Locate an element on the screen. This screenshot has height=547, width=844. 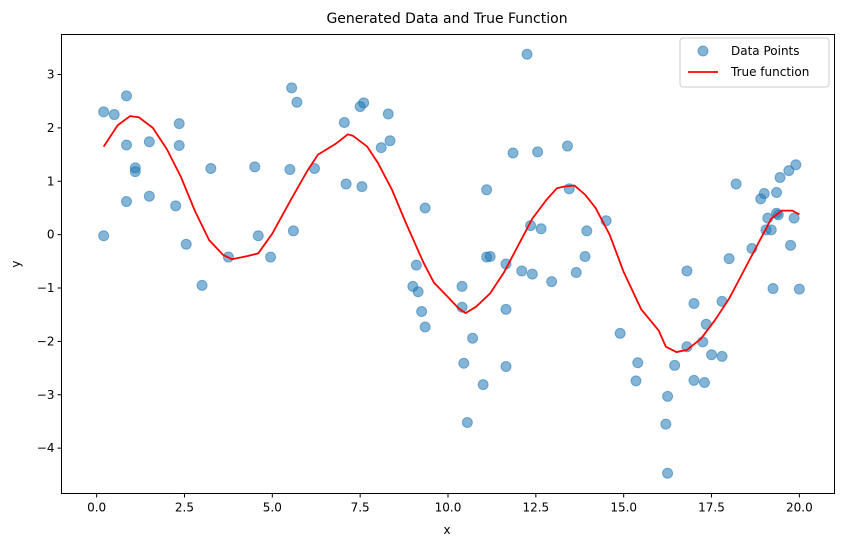
x-tick-label: 5.0 is located at coordinates (272, 508).